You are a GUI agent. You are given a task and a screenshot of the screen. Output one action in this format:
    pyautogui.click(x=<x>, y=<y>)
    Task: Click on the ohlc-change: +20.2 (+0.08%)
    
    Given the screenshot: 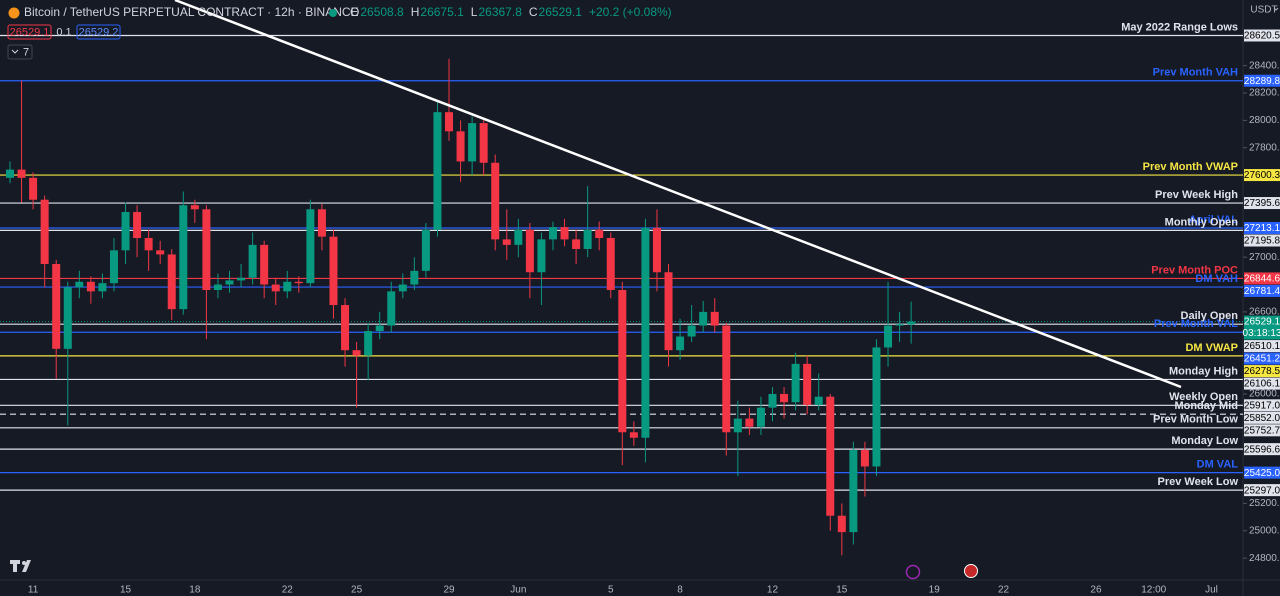 What is the action you would take?
    pyautogui.click(x=630, y=12)
    